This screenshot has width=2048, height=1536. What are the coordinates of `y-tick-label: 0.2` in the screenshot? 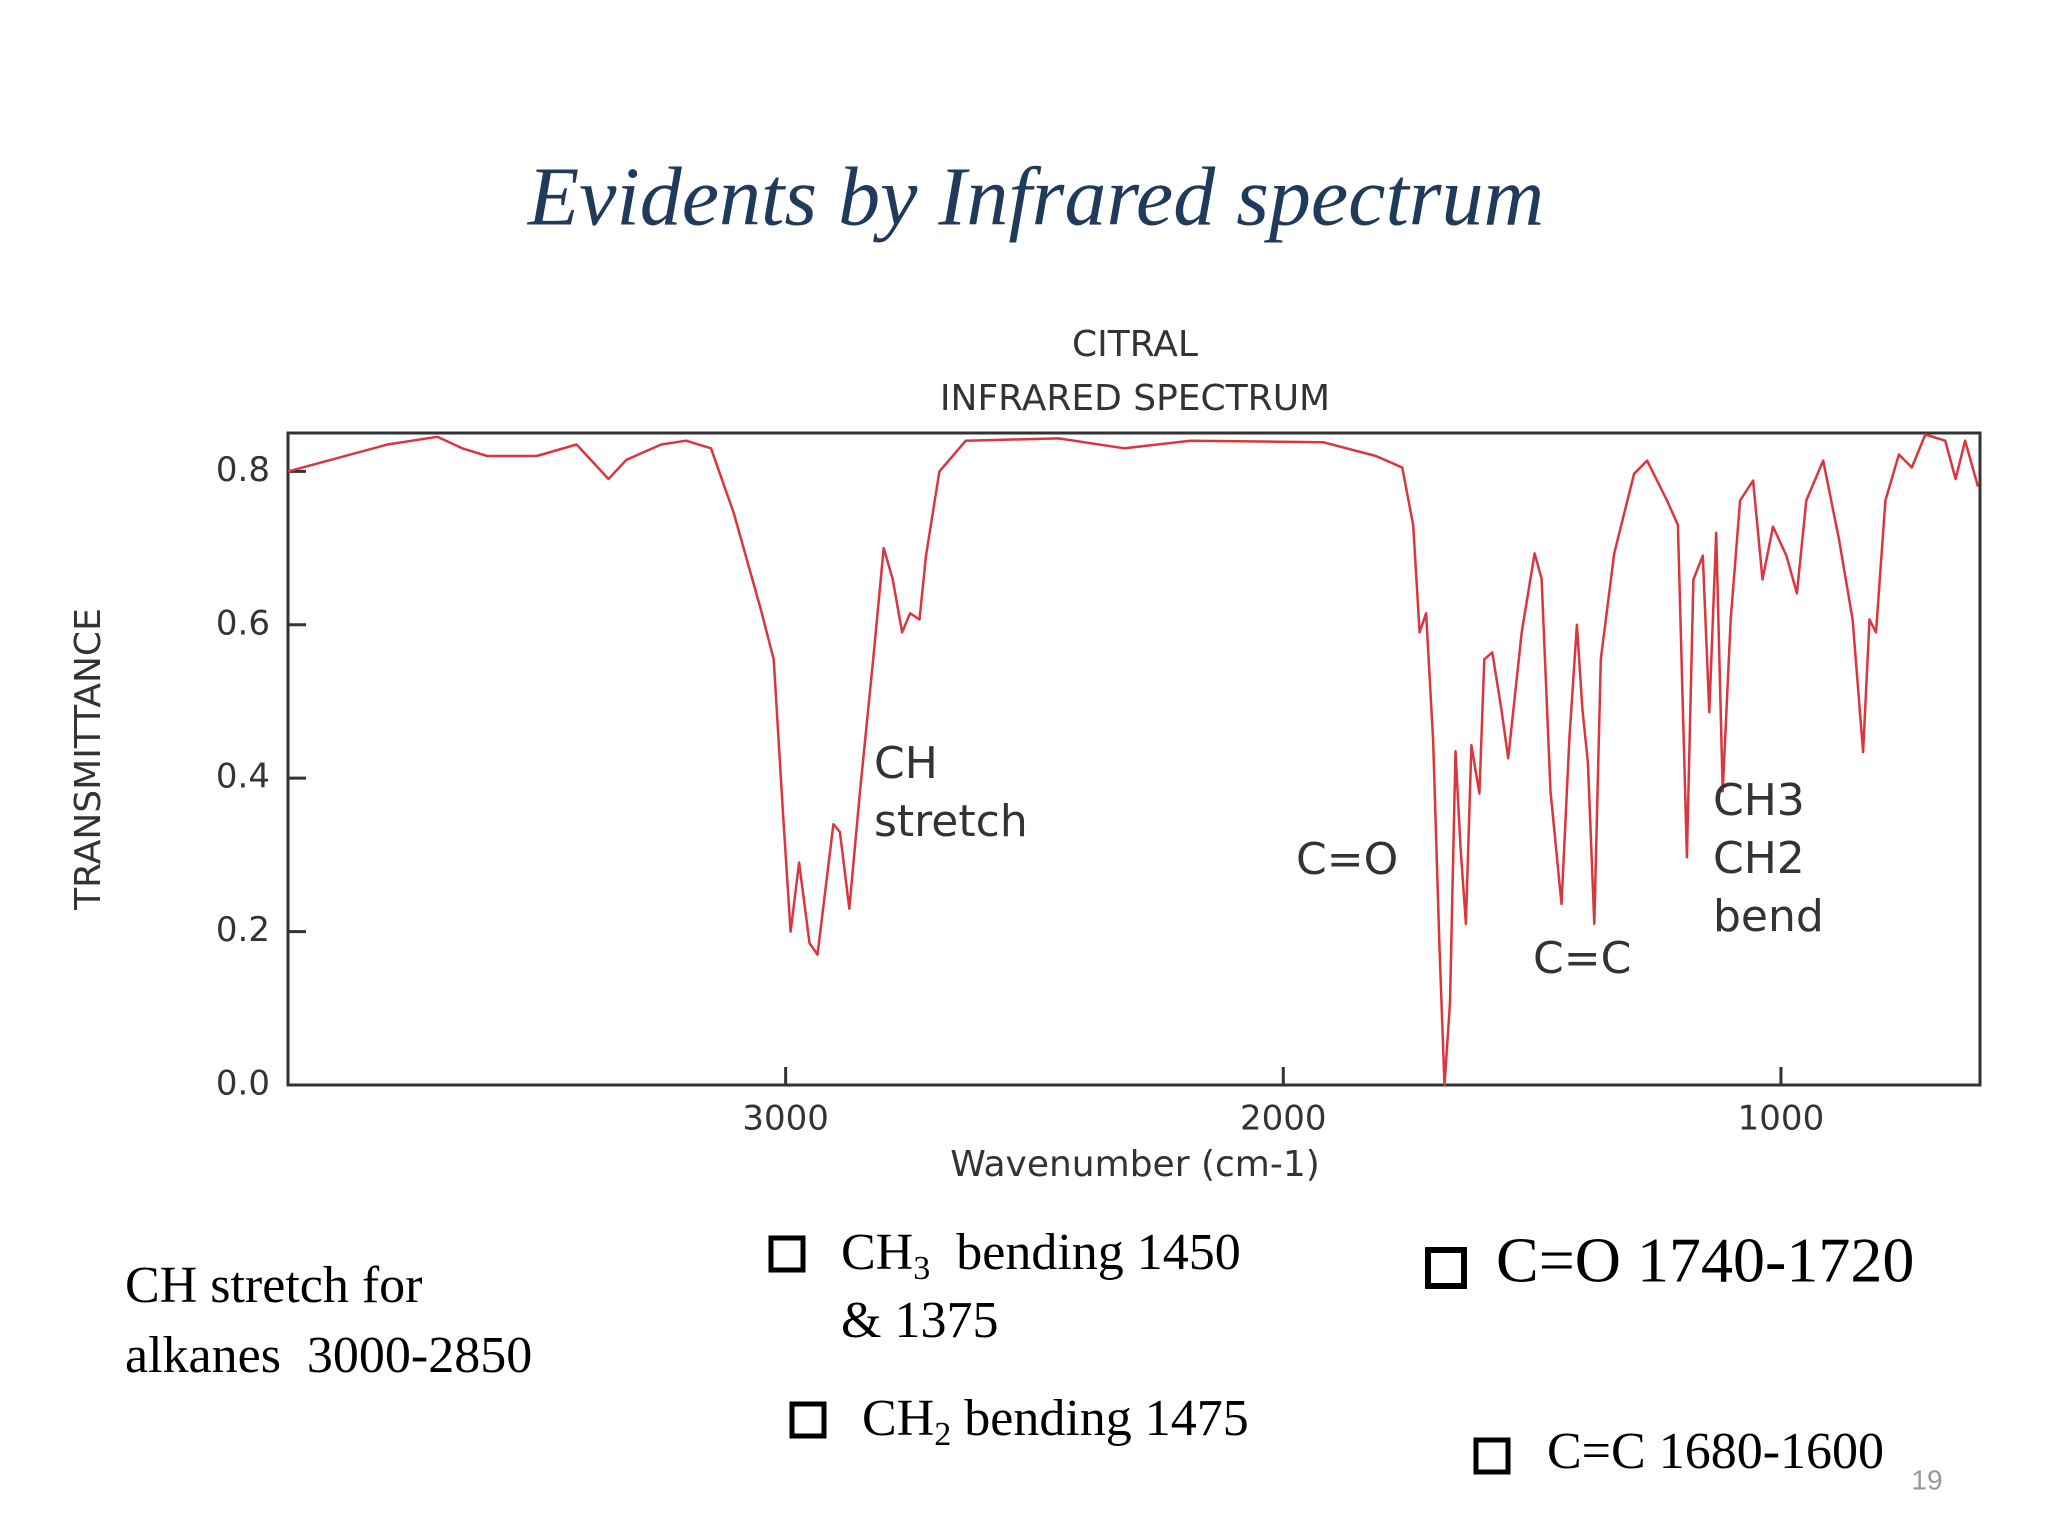 It's located at (243, 930).